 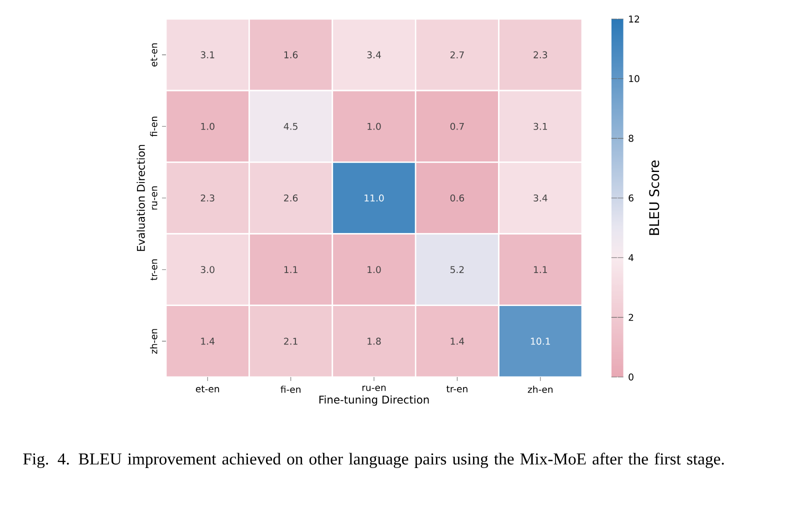 What do you see at coordinates (457, 198) in the screenshot?
I see `data-label: 0.6` at bounding box center [457, 198].